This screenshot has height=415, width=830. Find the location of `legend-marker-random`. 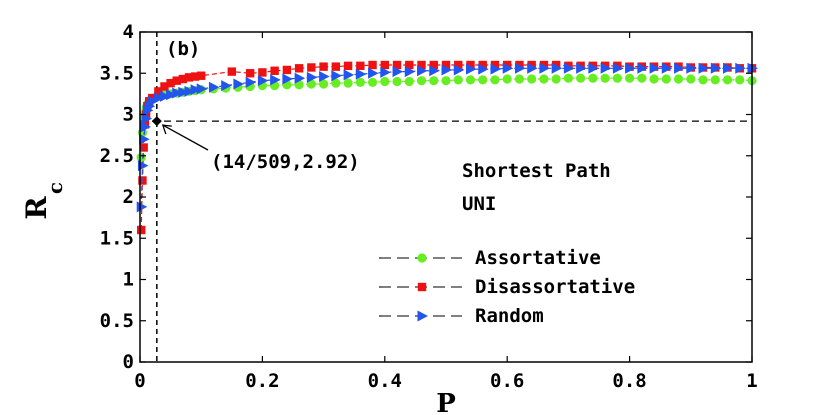

legend-marker-random is located at coordinates (422, 316).